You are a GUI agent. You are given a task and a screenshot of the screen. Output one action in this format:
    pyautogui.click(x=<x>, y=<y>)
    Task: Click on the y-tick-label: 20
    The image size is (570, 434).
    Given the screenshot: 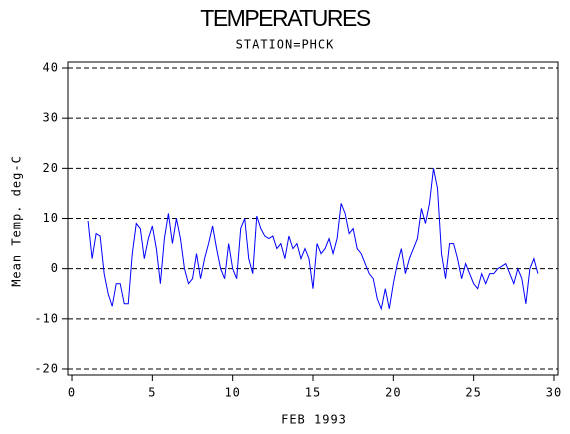 What is the action you would take?
    pyautogui.click(x=51, y=168)
    